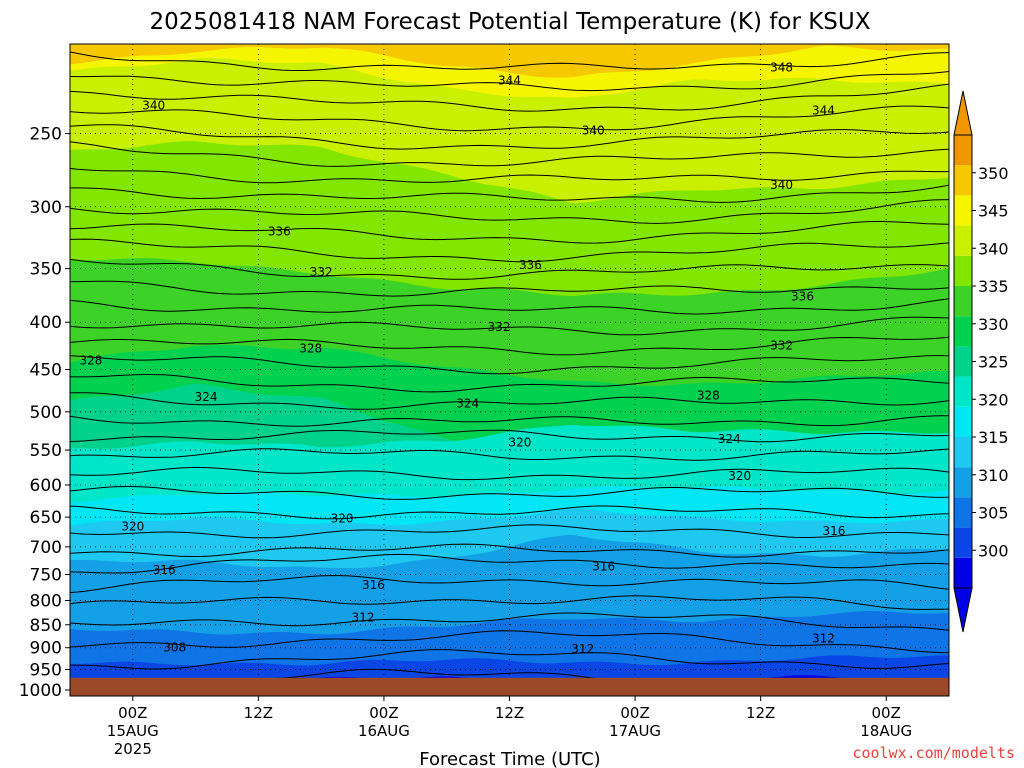 The height and width of the screenshot is (768, 1024). I want to click on y-tick-label: 550, so click(46, 451).